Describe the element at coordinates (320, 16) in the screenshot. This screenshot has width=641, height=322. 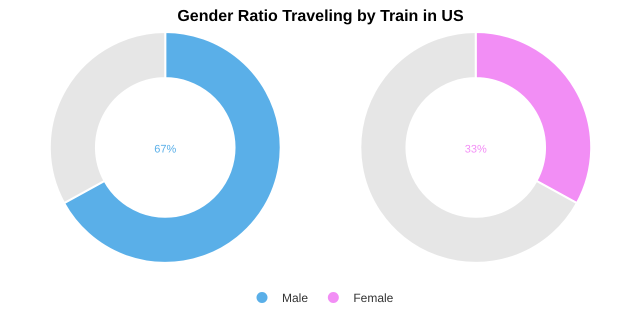
I see `chart-title: Gender Ratio Traveling by Train in US` at that location.